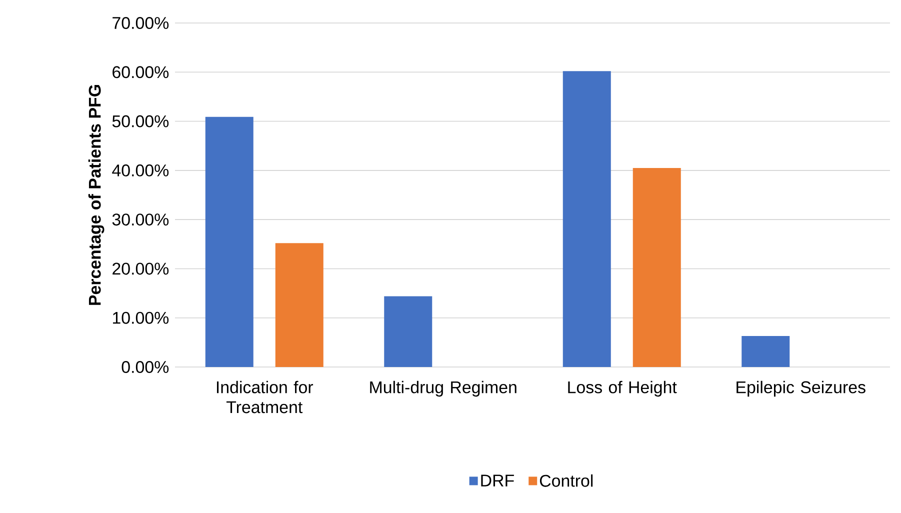  What do you see at coordinates (622, 388) in the screenshot?
I see `x-tick-label: Loss of Height` at bounding box center [622, 388].